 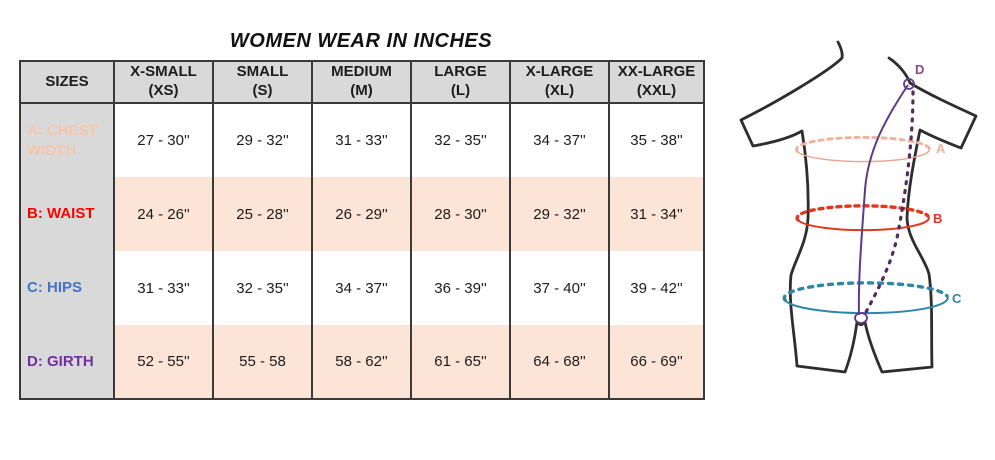 I want to click on size-cell: 64 - 68'', so click(x=559, y=362).